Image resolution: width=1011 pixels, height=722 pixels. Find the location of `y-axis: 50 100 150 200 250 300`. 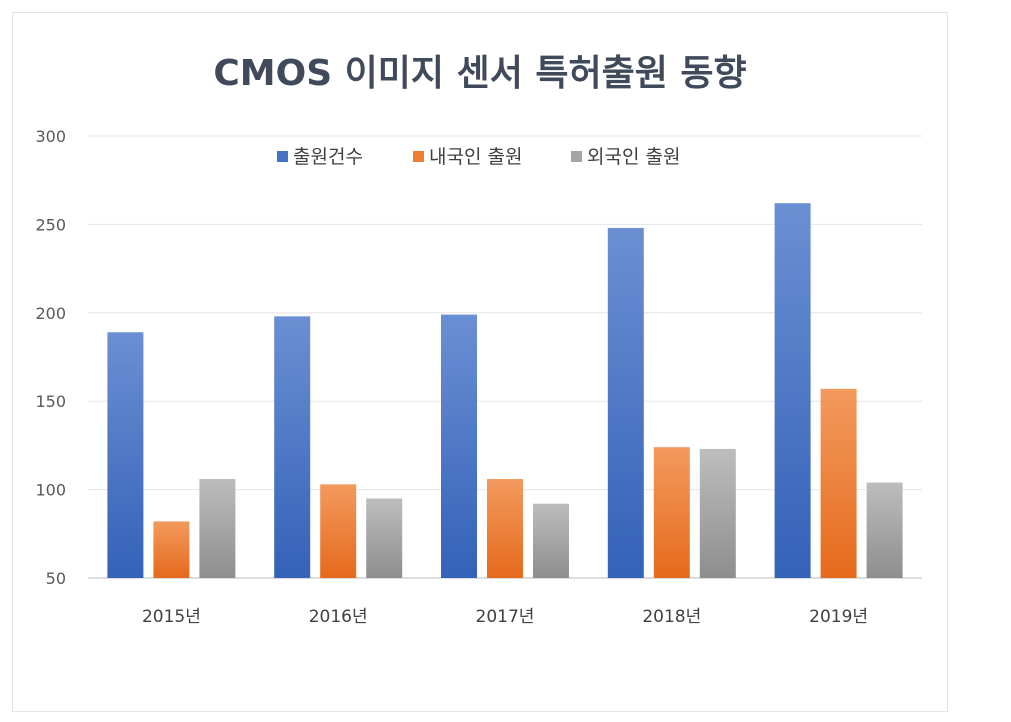

y-axis: 50 100 150 200 250 300 is located at coordinates (50, 357).